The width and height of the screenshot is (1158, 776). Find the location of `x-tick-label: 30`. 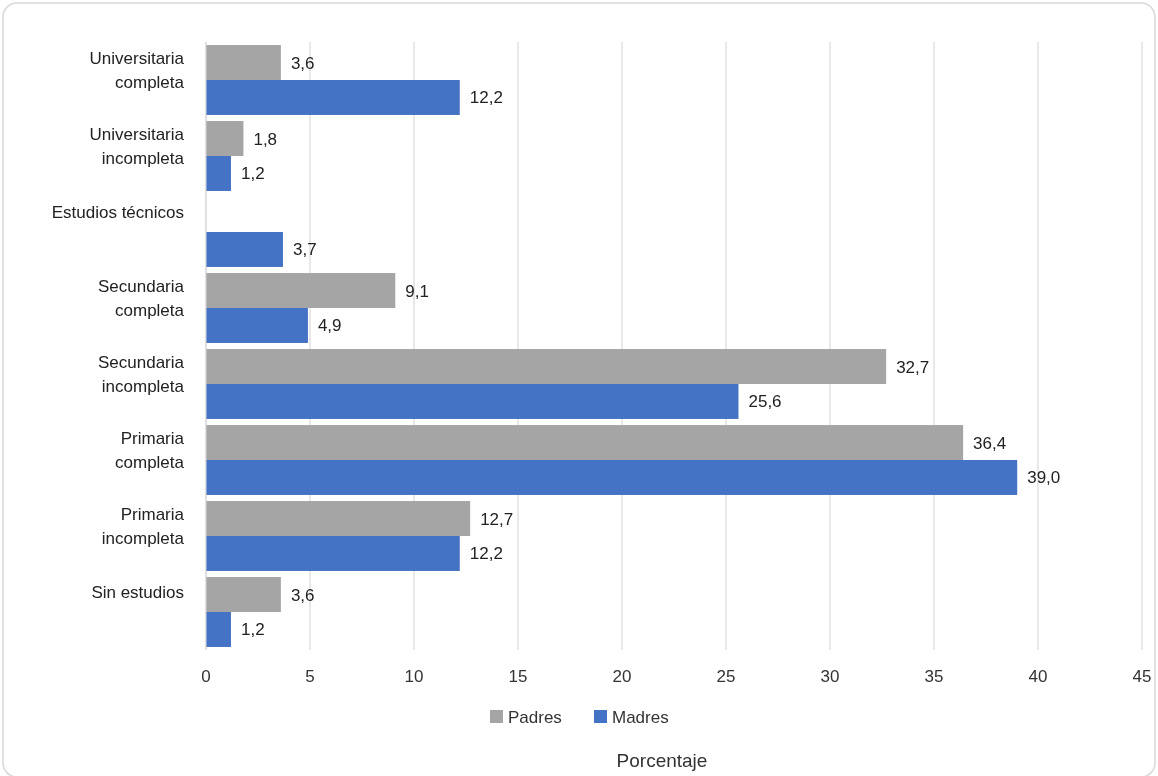

x-tick-label: 30 is located at coordinates (830, 676).